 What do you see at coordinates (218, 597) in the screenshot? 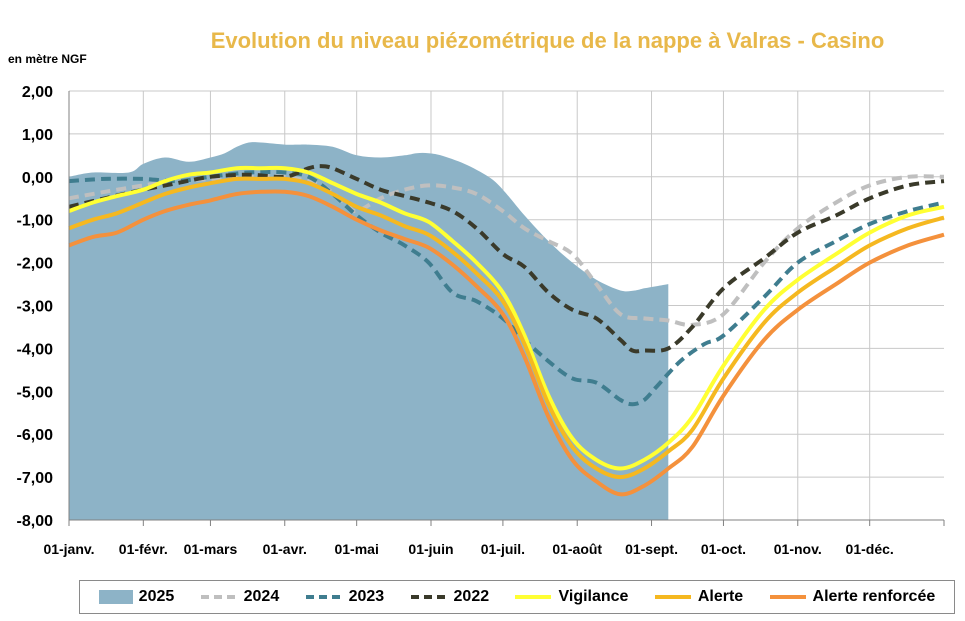
I see `legend-swatch-2024` at bounding box center [218, 597].